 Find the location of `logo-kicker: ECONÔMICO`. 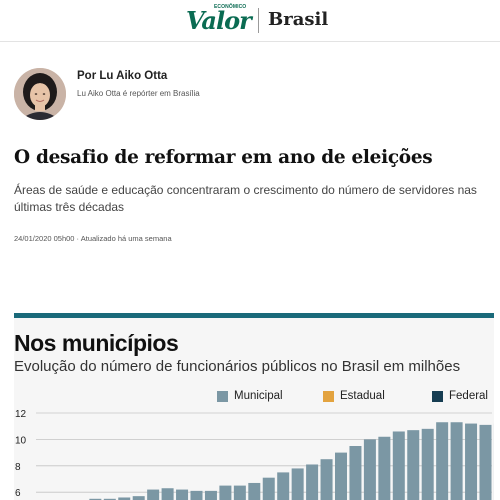

logo-kicker: ECONÔMICO is located at coordinates (230, 7).